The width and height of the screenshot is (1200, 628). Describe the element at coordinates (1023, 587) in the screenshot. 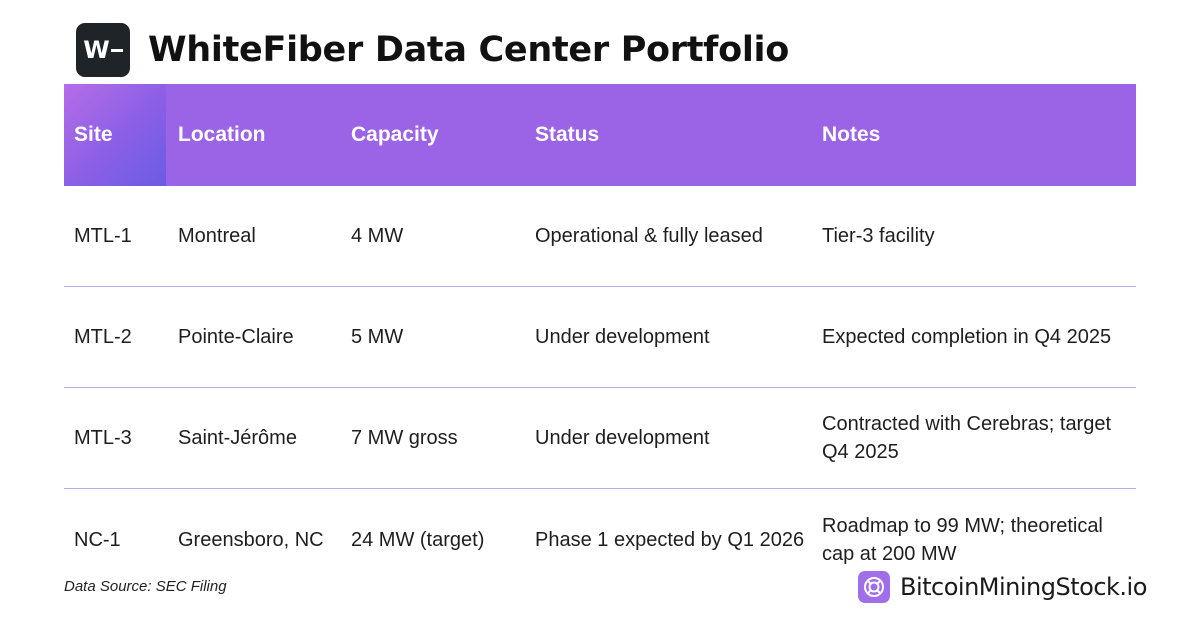

I see `brand-name: BitcoinMiningStock.io` at that location.